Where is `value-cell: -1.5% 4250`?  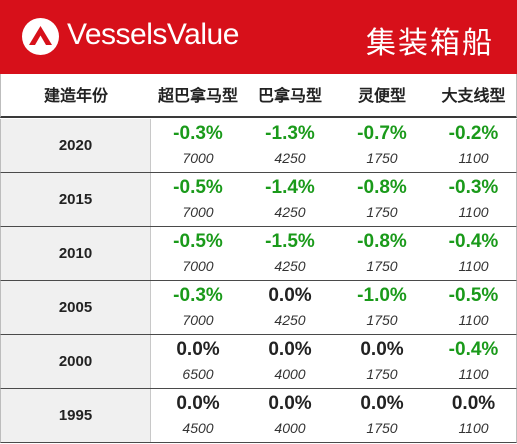
value-cell: -1.5% 4250 is located at coordinates (290, 253).